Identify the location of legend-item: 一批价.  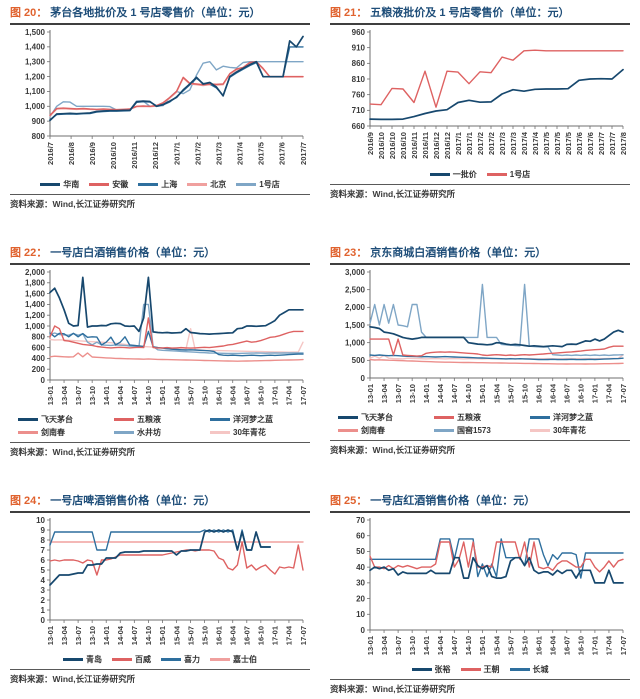
(453, 174).